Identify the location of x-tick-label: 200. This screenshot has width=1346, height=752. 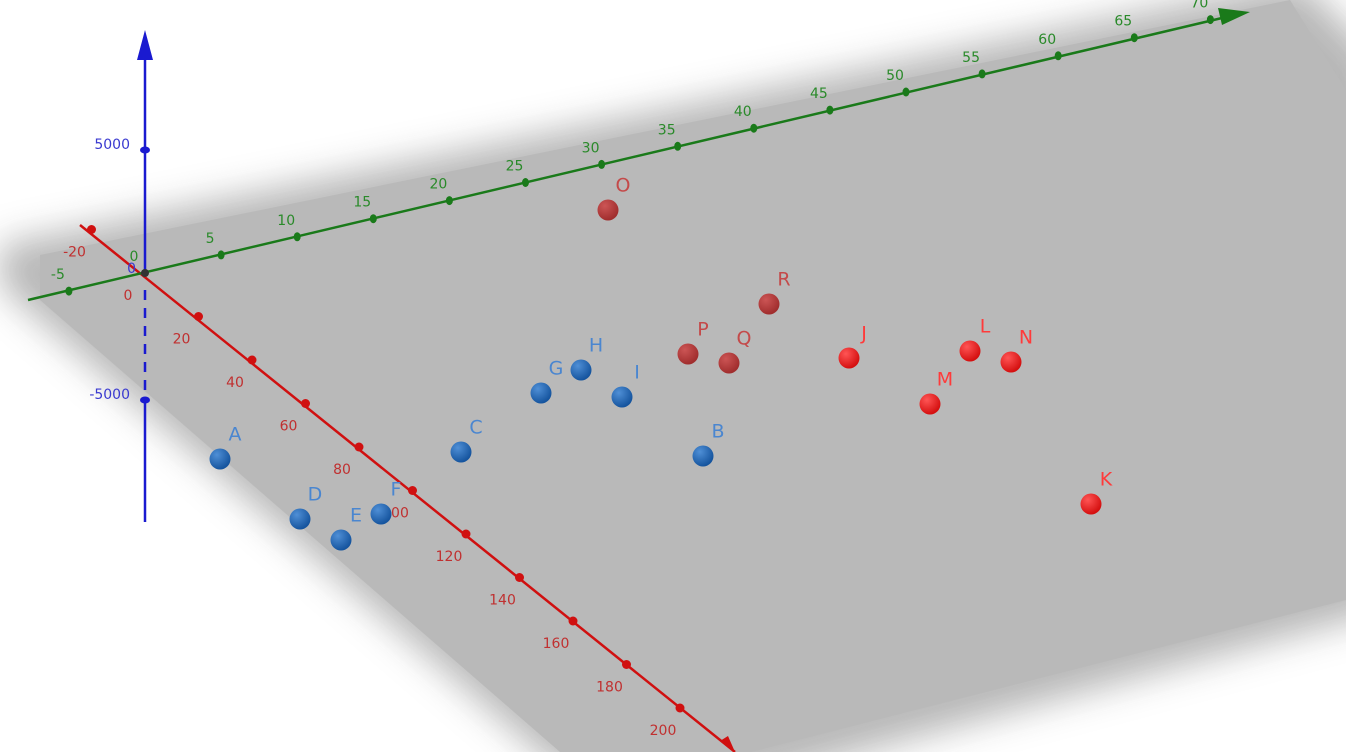
(663, 731).